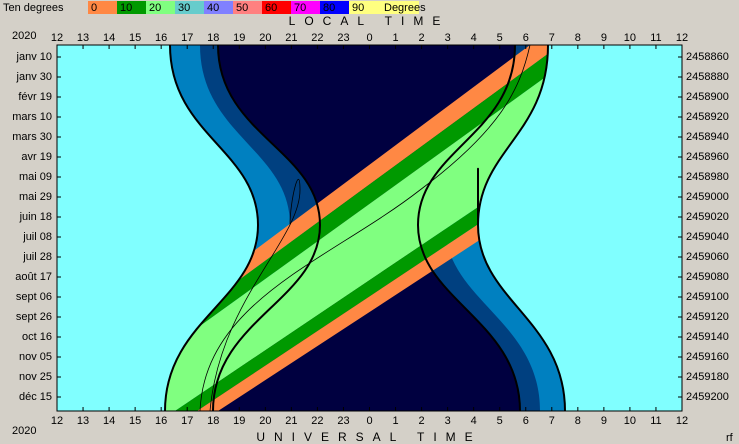 Image resolution: width=739 pixels, height=444 pixels. I want to click on legend: 0 10 20 30 40 50 60 70 80 90 Degrees, so click(257, 7).